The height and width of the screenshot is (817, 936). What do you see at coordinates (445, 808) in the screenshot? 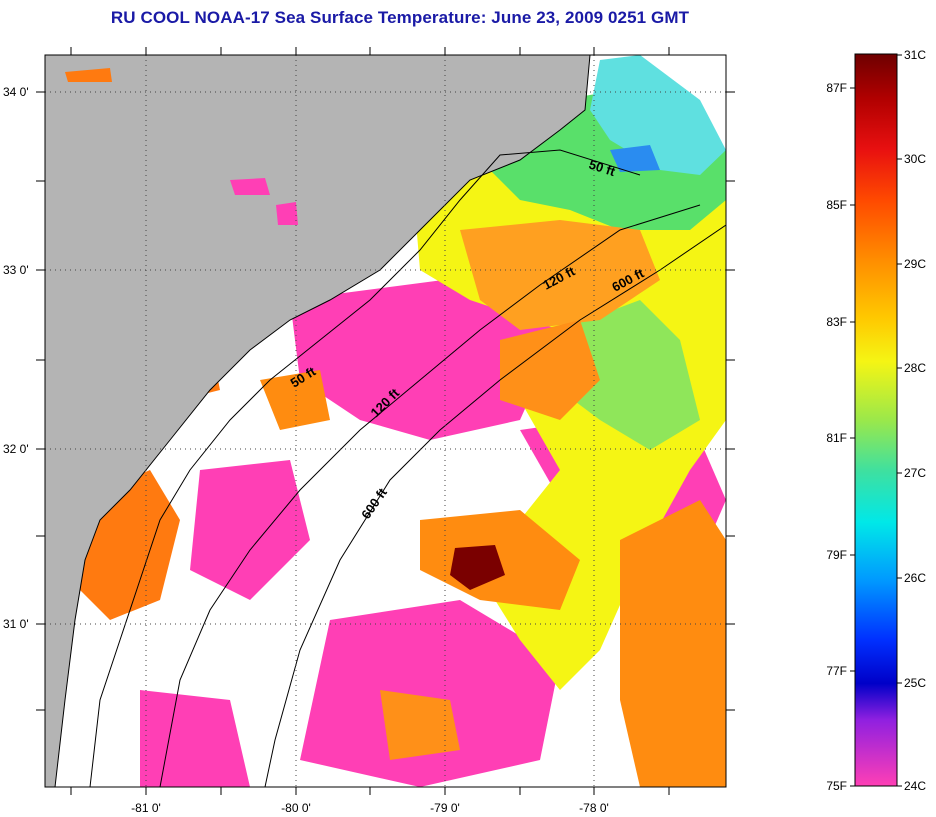
I see `lon-label-79: -79 0'` at bounding box center [445, 808].